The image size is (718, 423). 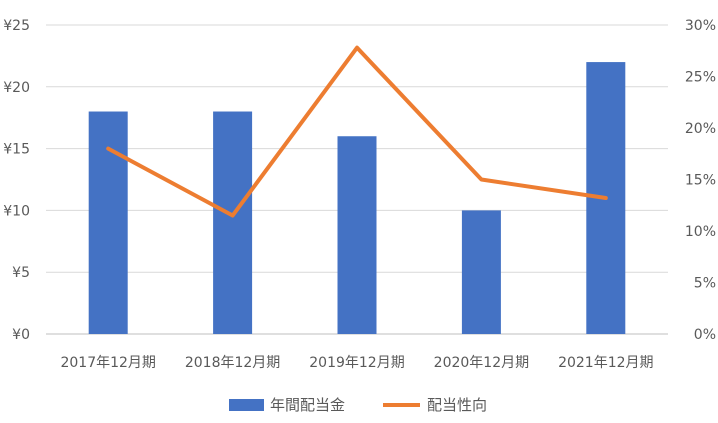 I want to click on x-tick-label: 2020年12月期, so click(x=481, y=363).